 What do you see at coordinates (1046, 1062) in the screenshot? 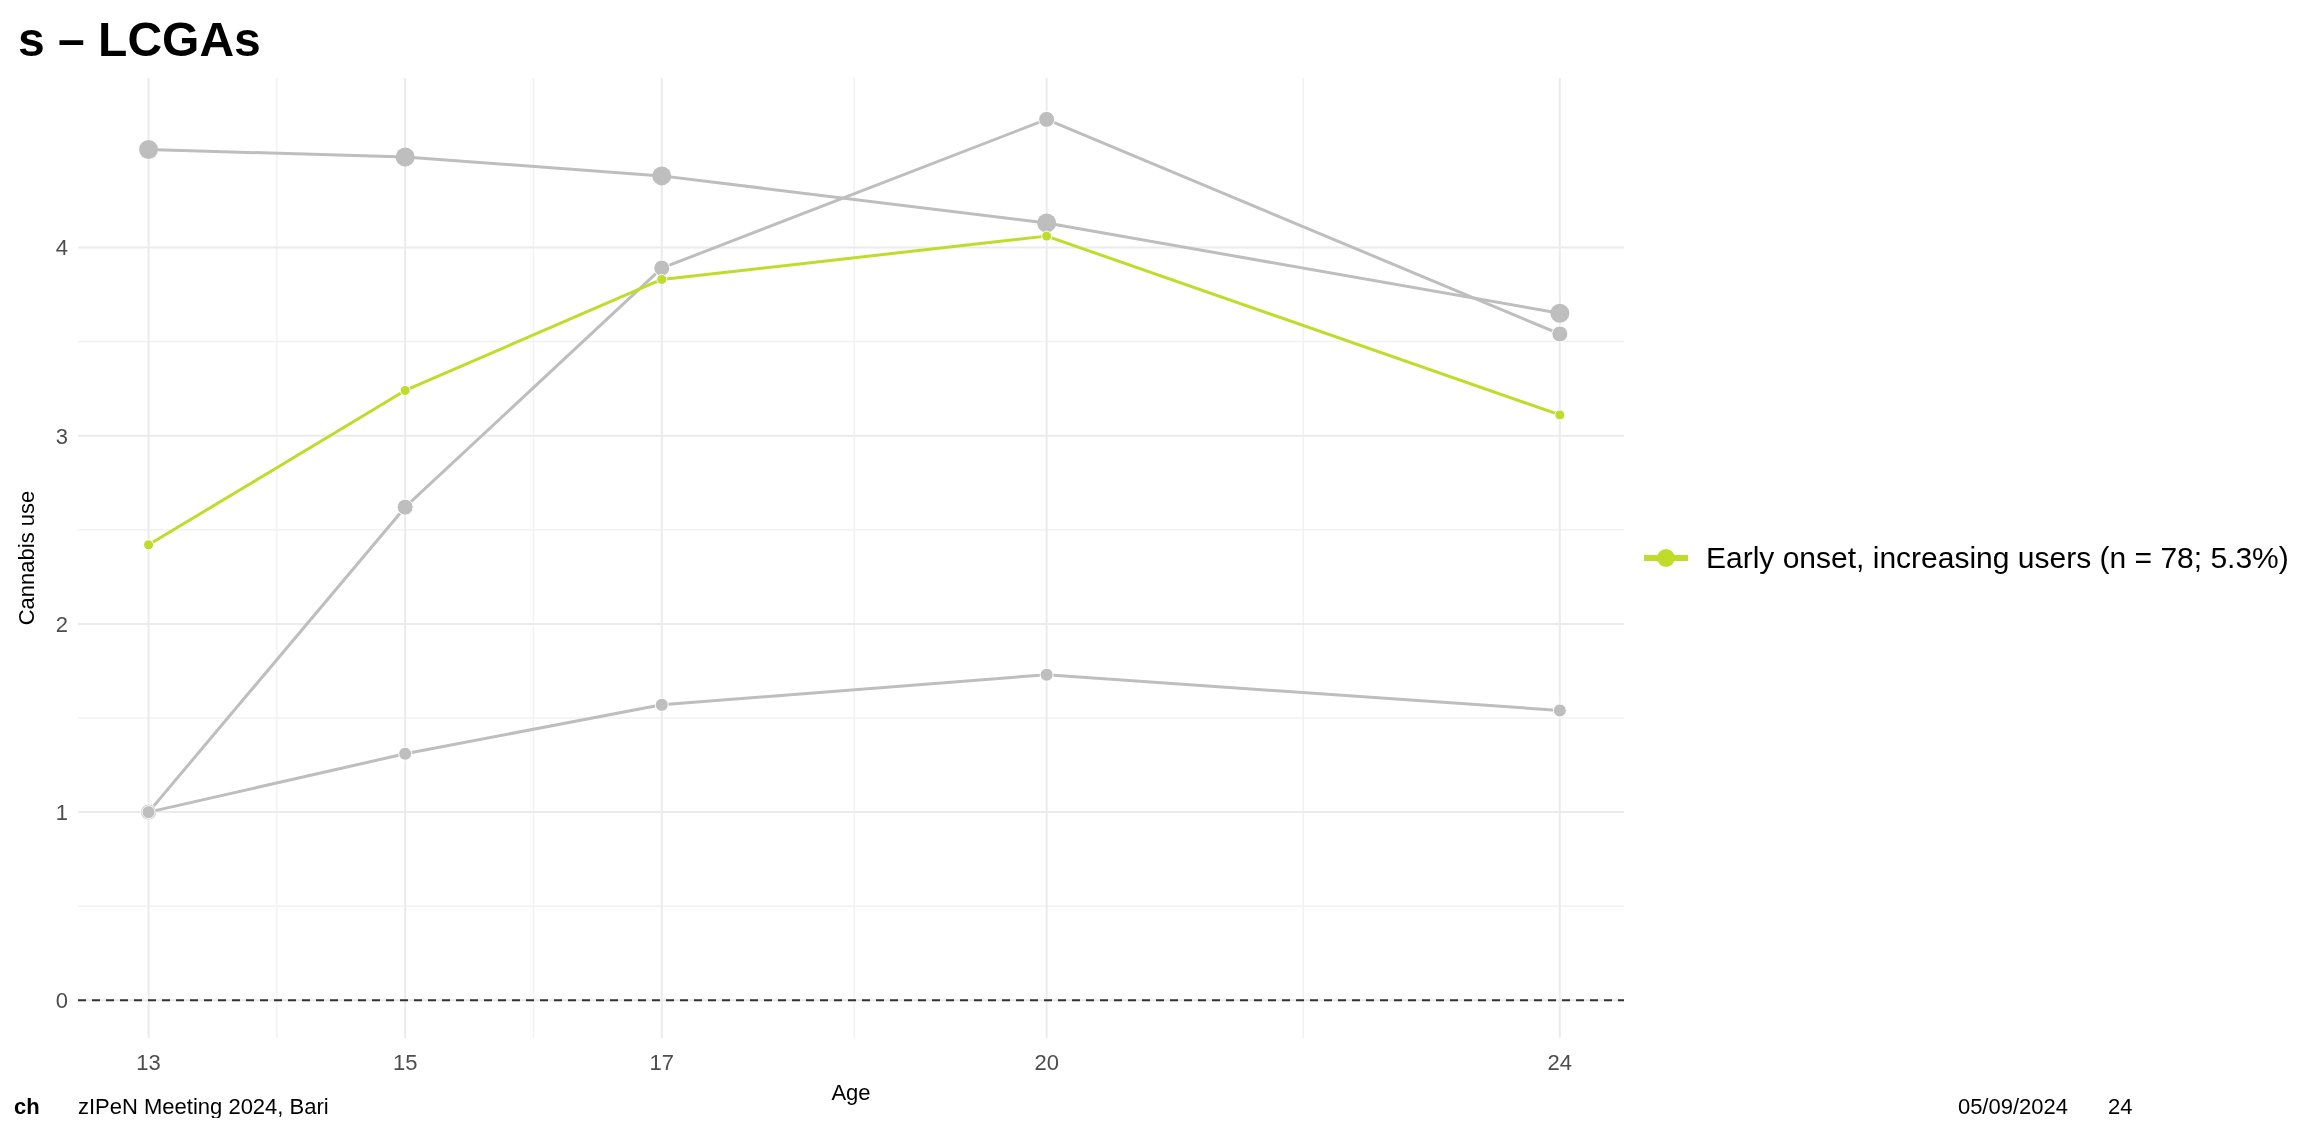
I see `x-tick-label: 20` at bounding box center [1046, 1062].